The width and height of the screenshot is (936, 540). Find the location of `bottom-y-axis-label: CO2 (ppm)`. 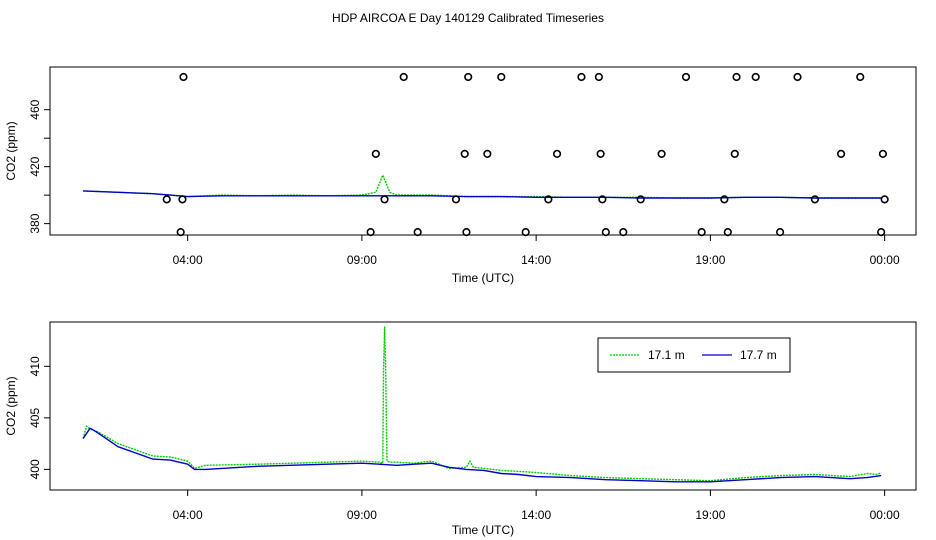

bottom-y-axis-label: CO2 (ppm) is located at coordinates (11, 405).